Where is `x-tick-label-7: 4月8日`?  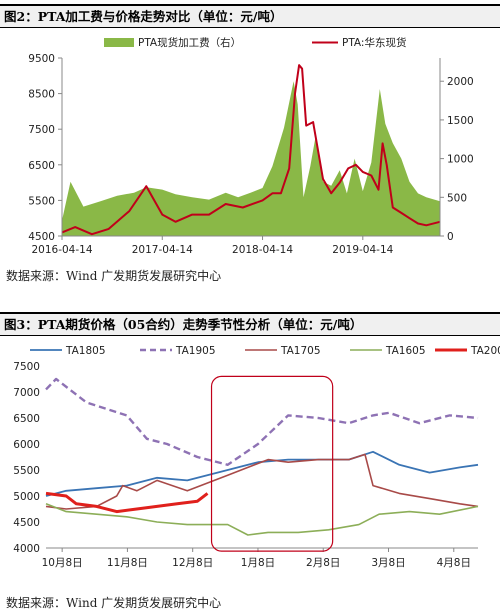
x-tick-label-7: 4月8日 is located at coordinates (454, 563).